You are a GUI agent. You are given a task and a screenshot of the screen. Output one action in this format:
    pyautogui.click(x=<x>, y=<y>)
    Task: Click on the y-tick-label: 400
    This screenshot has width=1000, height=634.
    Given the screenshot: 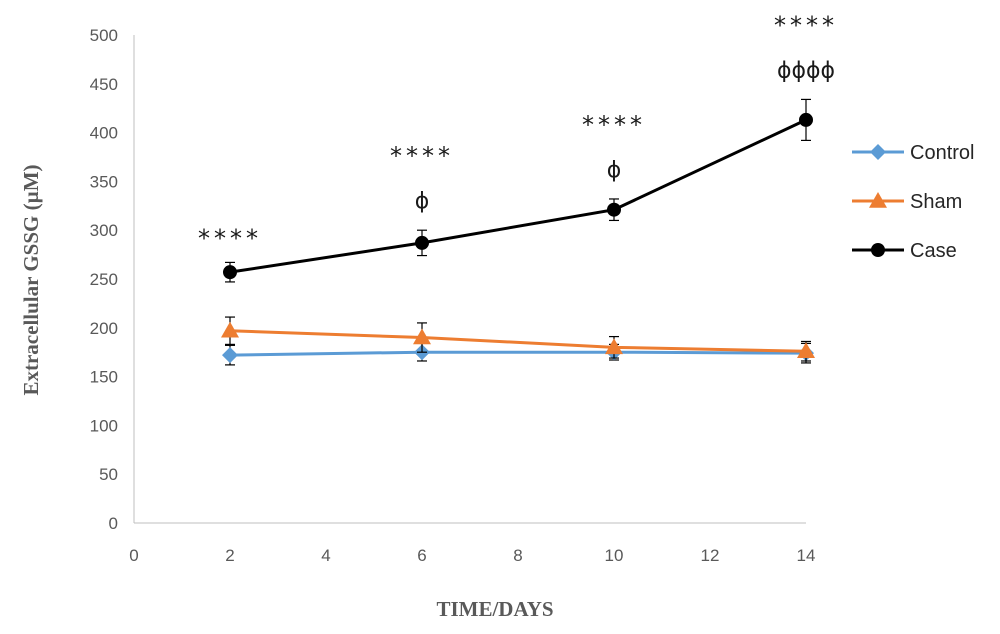 What is the action you would take?
    pyautogui.click(x=104, y=133)
    